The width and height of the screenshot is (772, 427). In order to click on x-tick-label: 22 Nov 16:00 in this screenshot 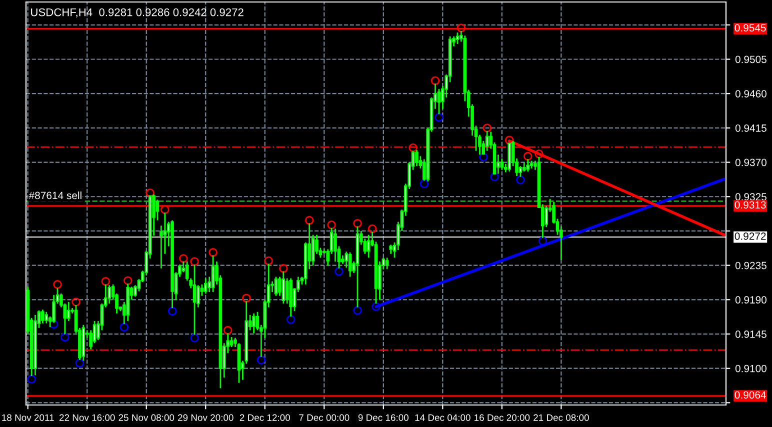, I will do `click(87, 417)`.